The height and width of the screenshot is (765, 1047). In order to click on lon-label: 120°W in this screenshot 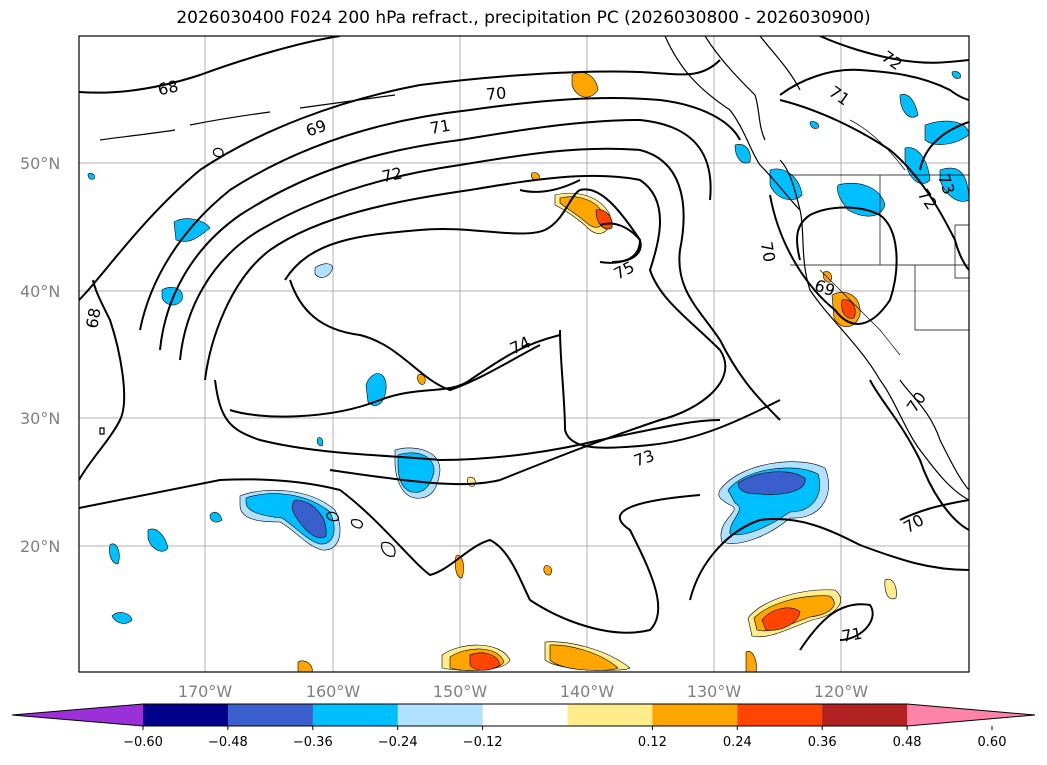, I will do `click(841, 691)`.